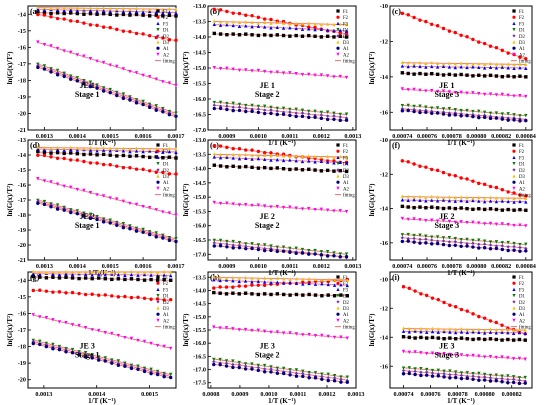 Image resolution: width=550 pixels, height=405 pixels. What do you see at coordinates (402, 266) in the screenshot?
I see `x-tick-label: 0.00074` at bounding box center [402, 266].